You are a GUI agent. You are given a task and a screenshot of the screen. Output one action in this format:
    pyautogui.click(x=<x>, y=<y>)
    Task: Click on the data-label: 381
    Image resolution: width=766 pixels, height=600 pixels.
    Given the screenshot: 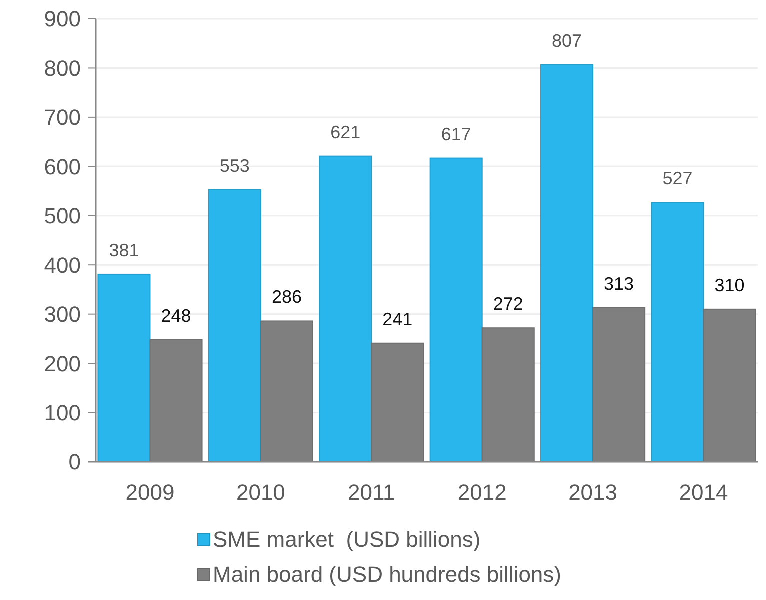 What is the action you would take?
    pyautogui.click(x=124, y=250)
    